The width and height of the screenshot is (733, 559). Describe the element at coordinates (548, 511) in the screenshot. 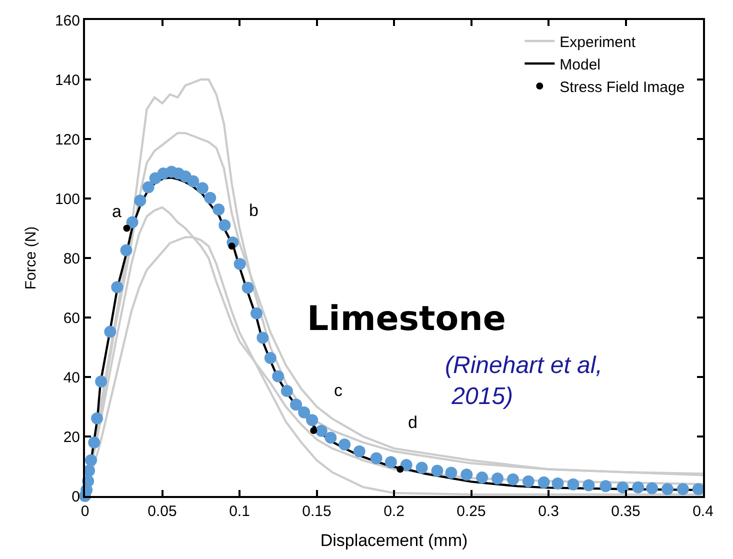

I see `x-tick-label: 0.3` at that location.